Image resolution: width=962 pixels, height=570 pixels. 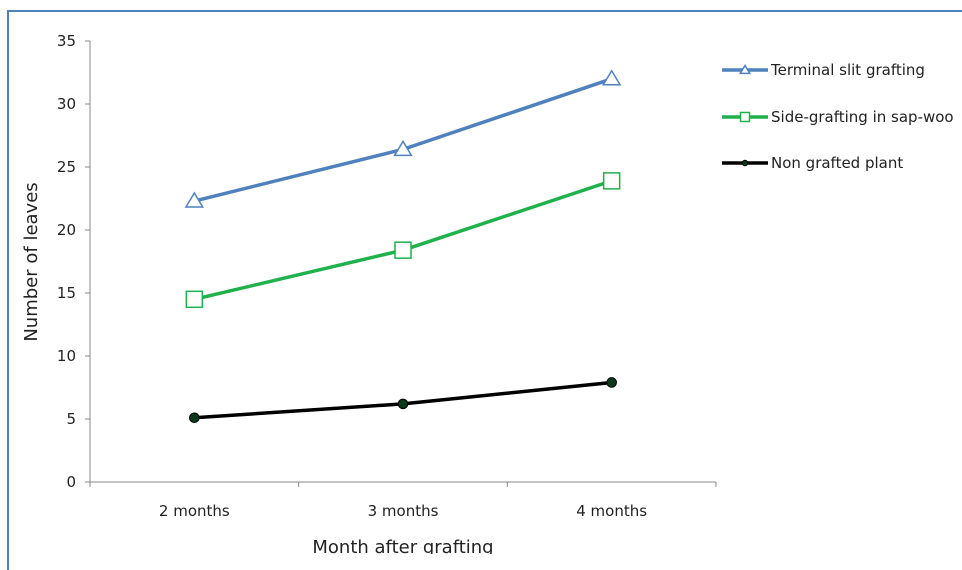 What do you see at coordinates (66, 104) in the screenshot?
I see `y-tick-label: 30` at bounding box center [66, 104].